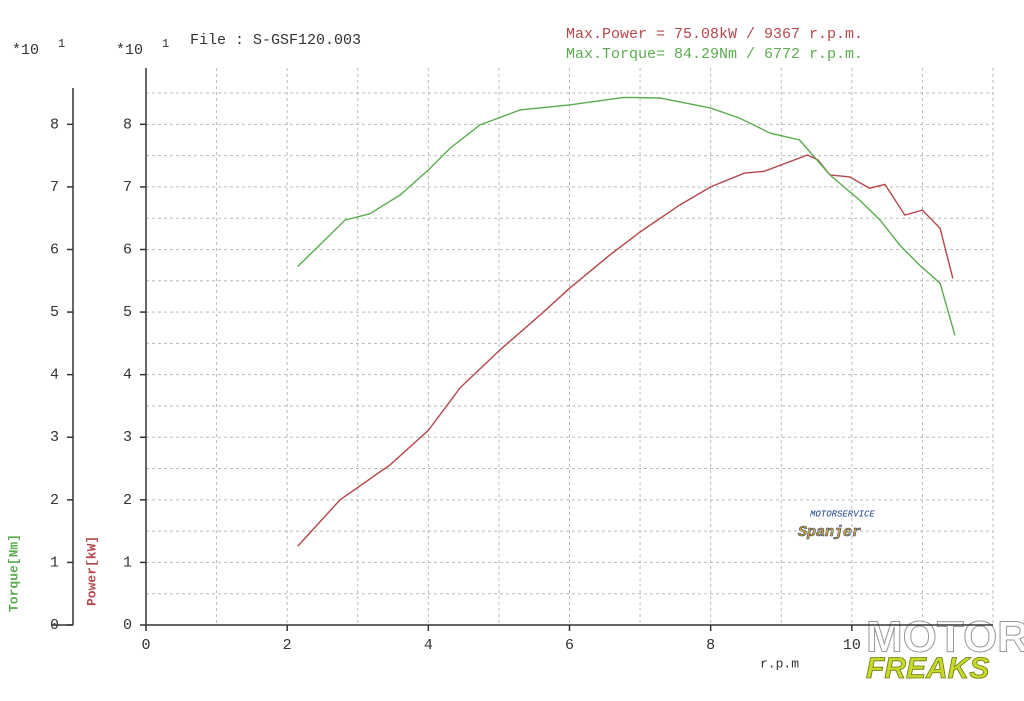 The width and height of the screenshot is (1024, 701). I want to click on max-torque: Max.Torque= 84.29Nm / 6772 r.p.m., so click(714, 54).